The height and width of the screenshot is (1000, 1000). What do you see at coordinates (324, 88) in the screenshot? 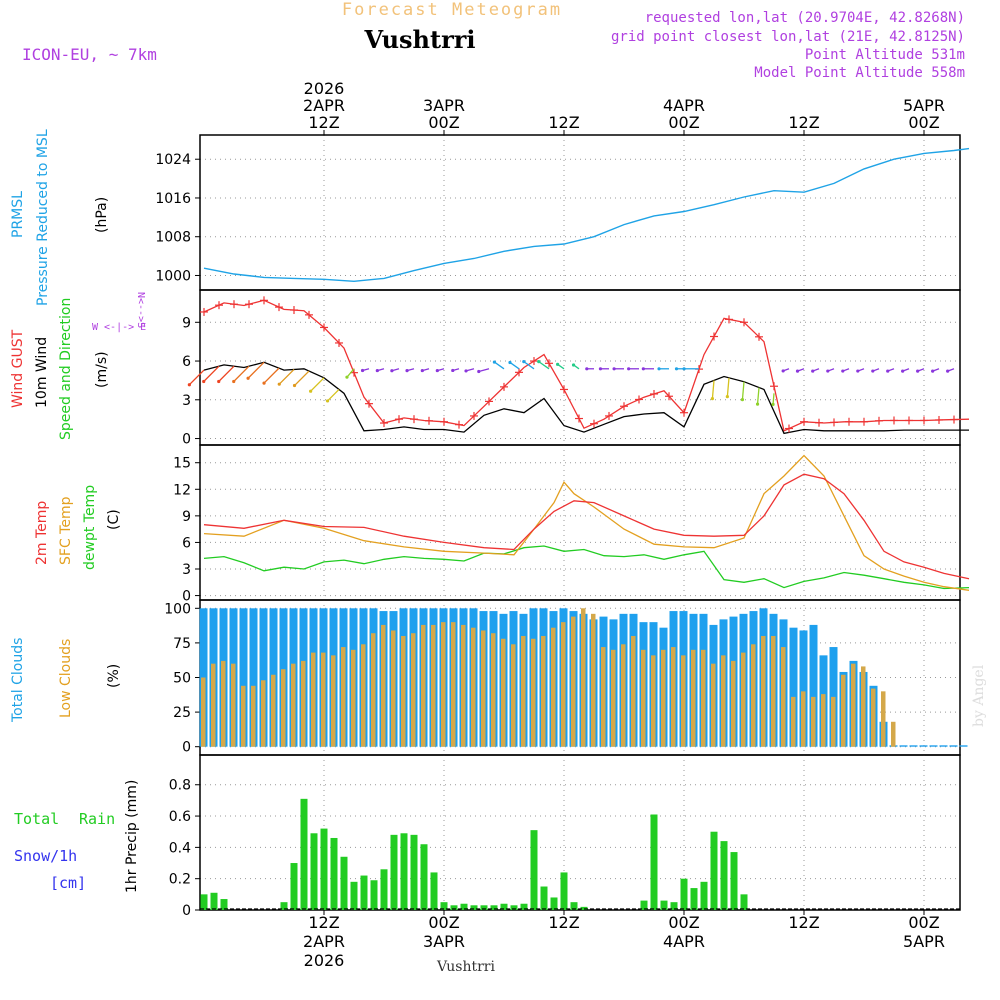
I see `top-time-label: 2026` at bounding box center [324, 88].